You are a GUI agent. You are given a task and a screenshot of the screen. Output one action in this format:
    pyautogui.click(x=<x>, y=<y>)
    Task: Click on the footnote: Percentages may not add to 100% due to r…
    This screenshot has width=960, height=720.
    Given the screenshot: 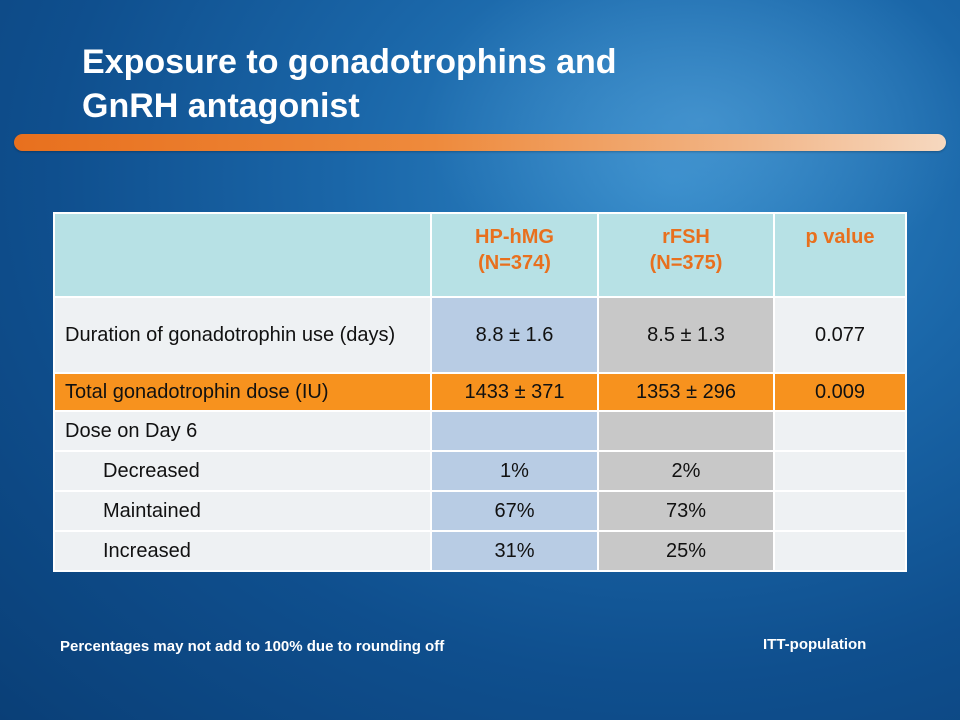 What is the action you would take?
    pyautogui.click(x=252, y=646)
    